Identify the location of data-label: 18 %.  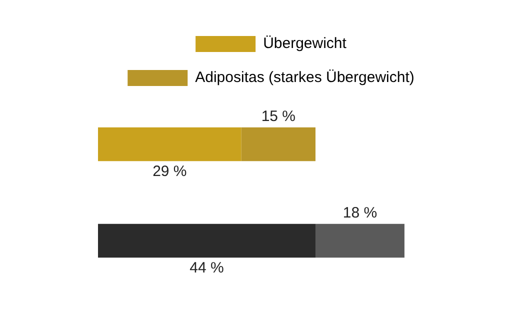
(360, 213).